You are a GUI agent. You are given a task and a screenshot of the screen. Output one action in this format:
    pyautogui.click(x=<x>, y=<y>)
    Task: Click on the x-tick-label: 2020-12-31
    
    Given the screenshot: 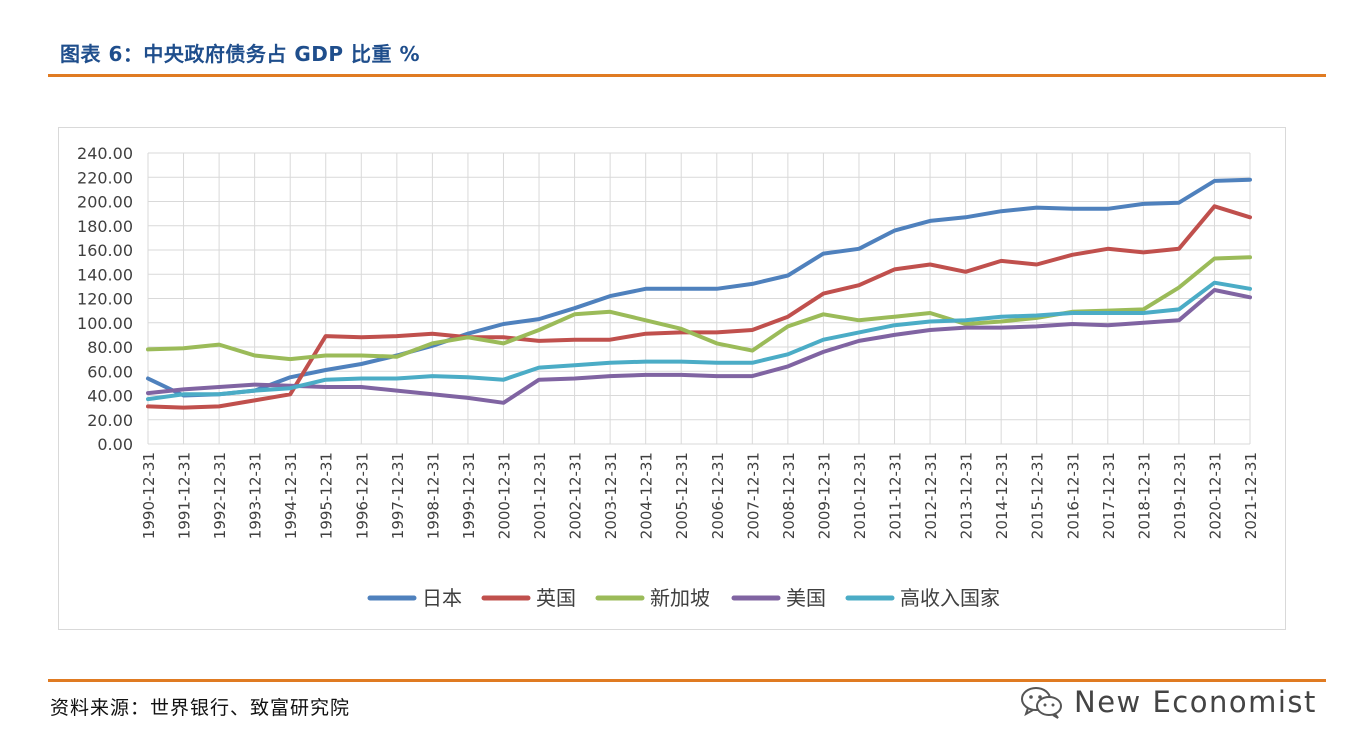 What is the action you would take?
    pyautogui.click(x=1215, y=495)
    